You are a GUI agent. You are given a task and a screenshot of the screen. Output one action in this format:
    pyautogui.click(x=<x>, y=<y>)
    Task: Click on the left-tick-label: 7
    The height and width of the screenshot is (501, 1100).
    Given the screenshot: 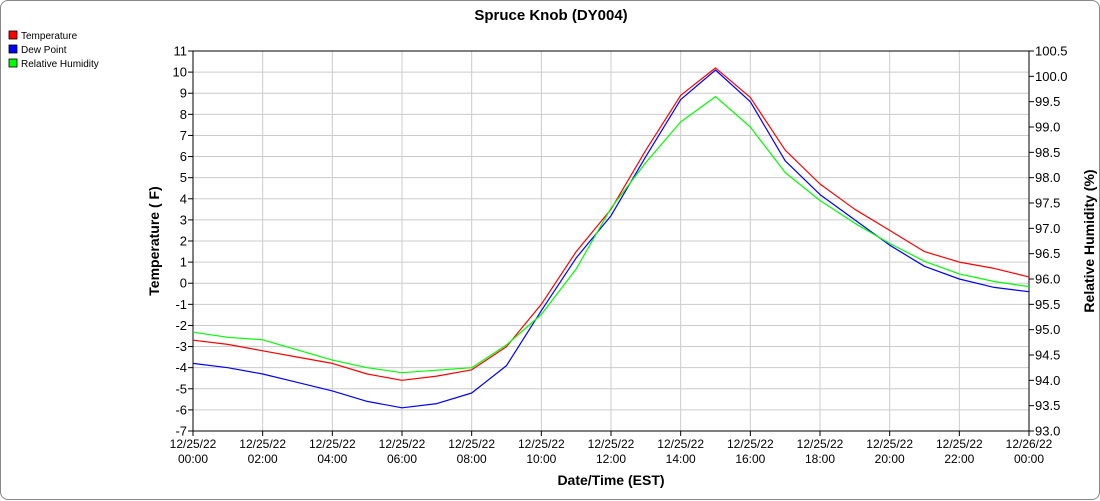 What is the action you would take?
    pyautogui.click(x=183, y=135)
    